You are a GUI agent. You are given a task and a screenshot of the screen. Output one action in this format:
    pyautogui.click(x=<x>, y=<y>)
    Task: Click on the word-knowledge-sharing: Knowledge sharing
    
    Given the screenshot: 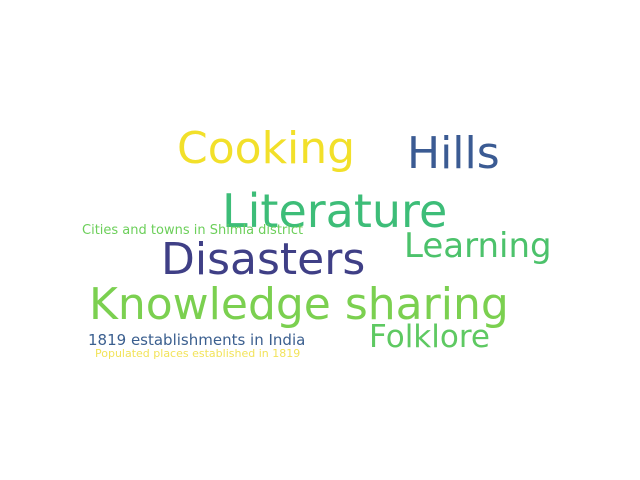 What is the action you would take?
    pyautogui.click(x=299, y=304)
    